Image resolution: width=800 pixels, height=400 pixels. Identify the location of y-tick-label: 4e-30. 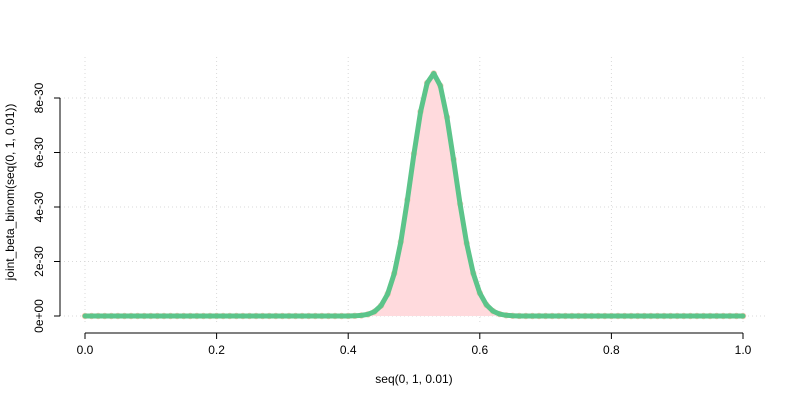
(39, 206).